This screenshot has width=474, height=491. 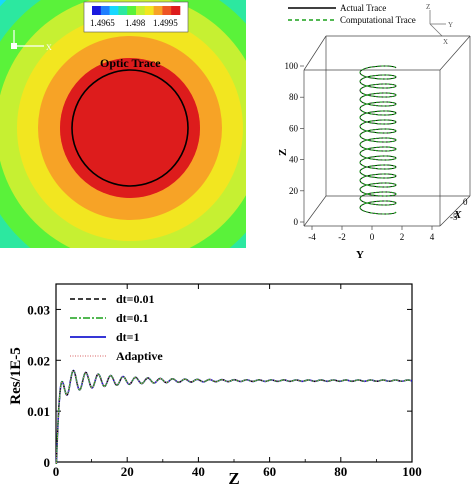 I want to click on contour-band, so click(x=130, y=128).